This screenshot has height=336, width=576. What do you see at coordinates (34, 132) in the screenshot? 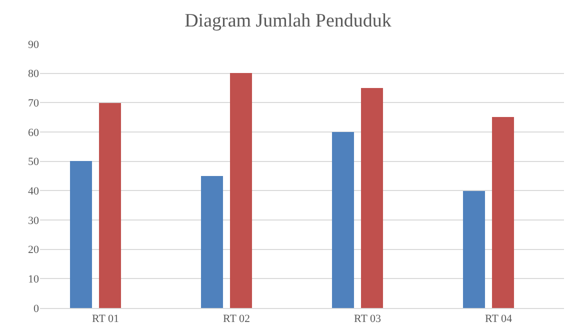
I see `y-tick-label: 60` at bounding box center [34, 132].